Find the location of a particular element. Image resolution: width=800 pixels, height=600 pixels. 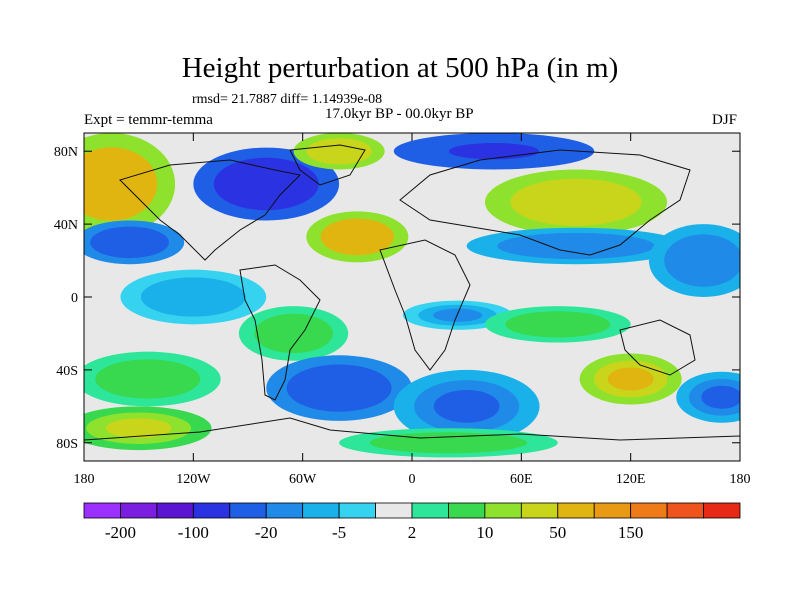

period-label: 17.0kyr BP - 00.0kyr BP is located at coordinates (399, 114).